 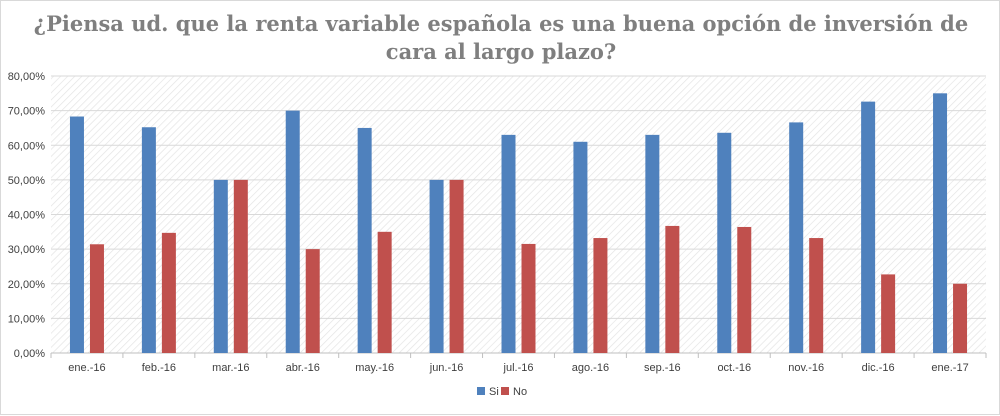 What do you see at coordinates (292, 231) in the screenshot?
I see `bar-si: abr.-16 Si: 70` at bounding box center [292, 231].